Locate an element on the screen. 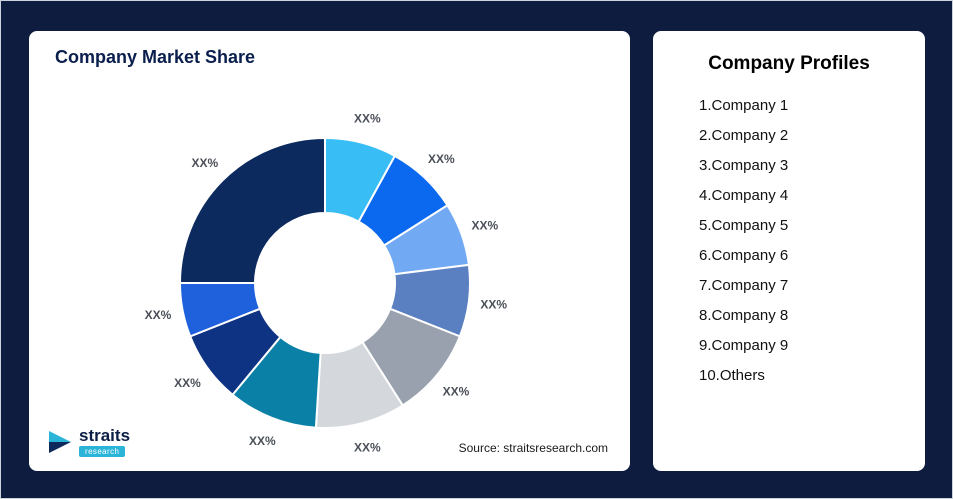 The image size is (953, 499). company-profile-item: 4.Company 4 is located at coordinates (744, 195).